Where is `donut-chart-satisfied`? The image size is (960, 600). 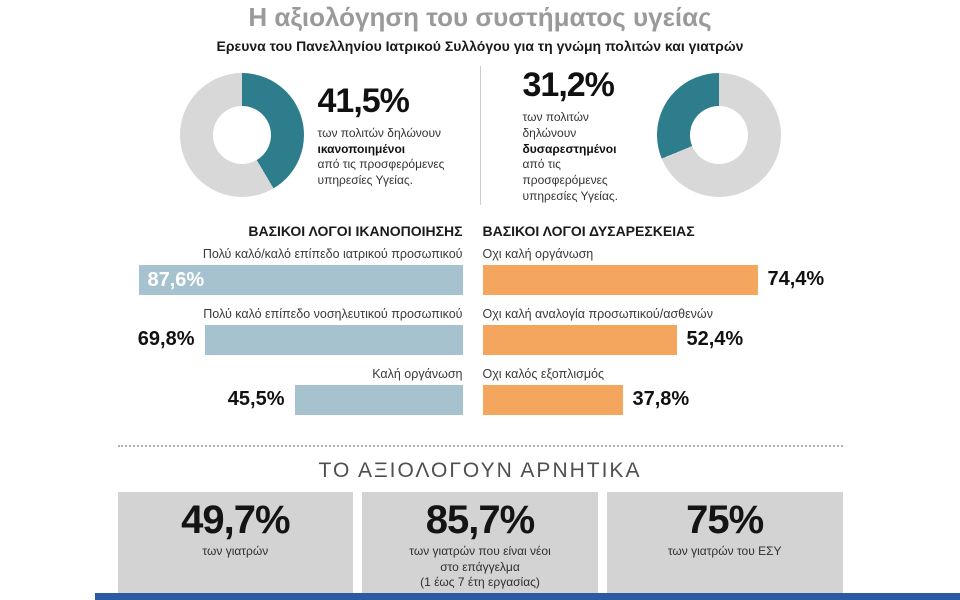
donut-chart-satisfied is located at coordinates (241, 135).